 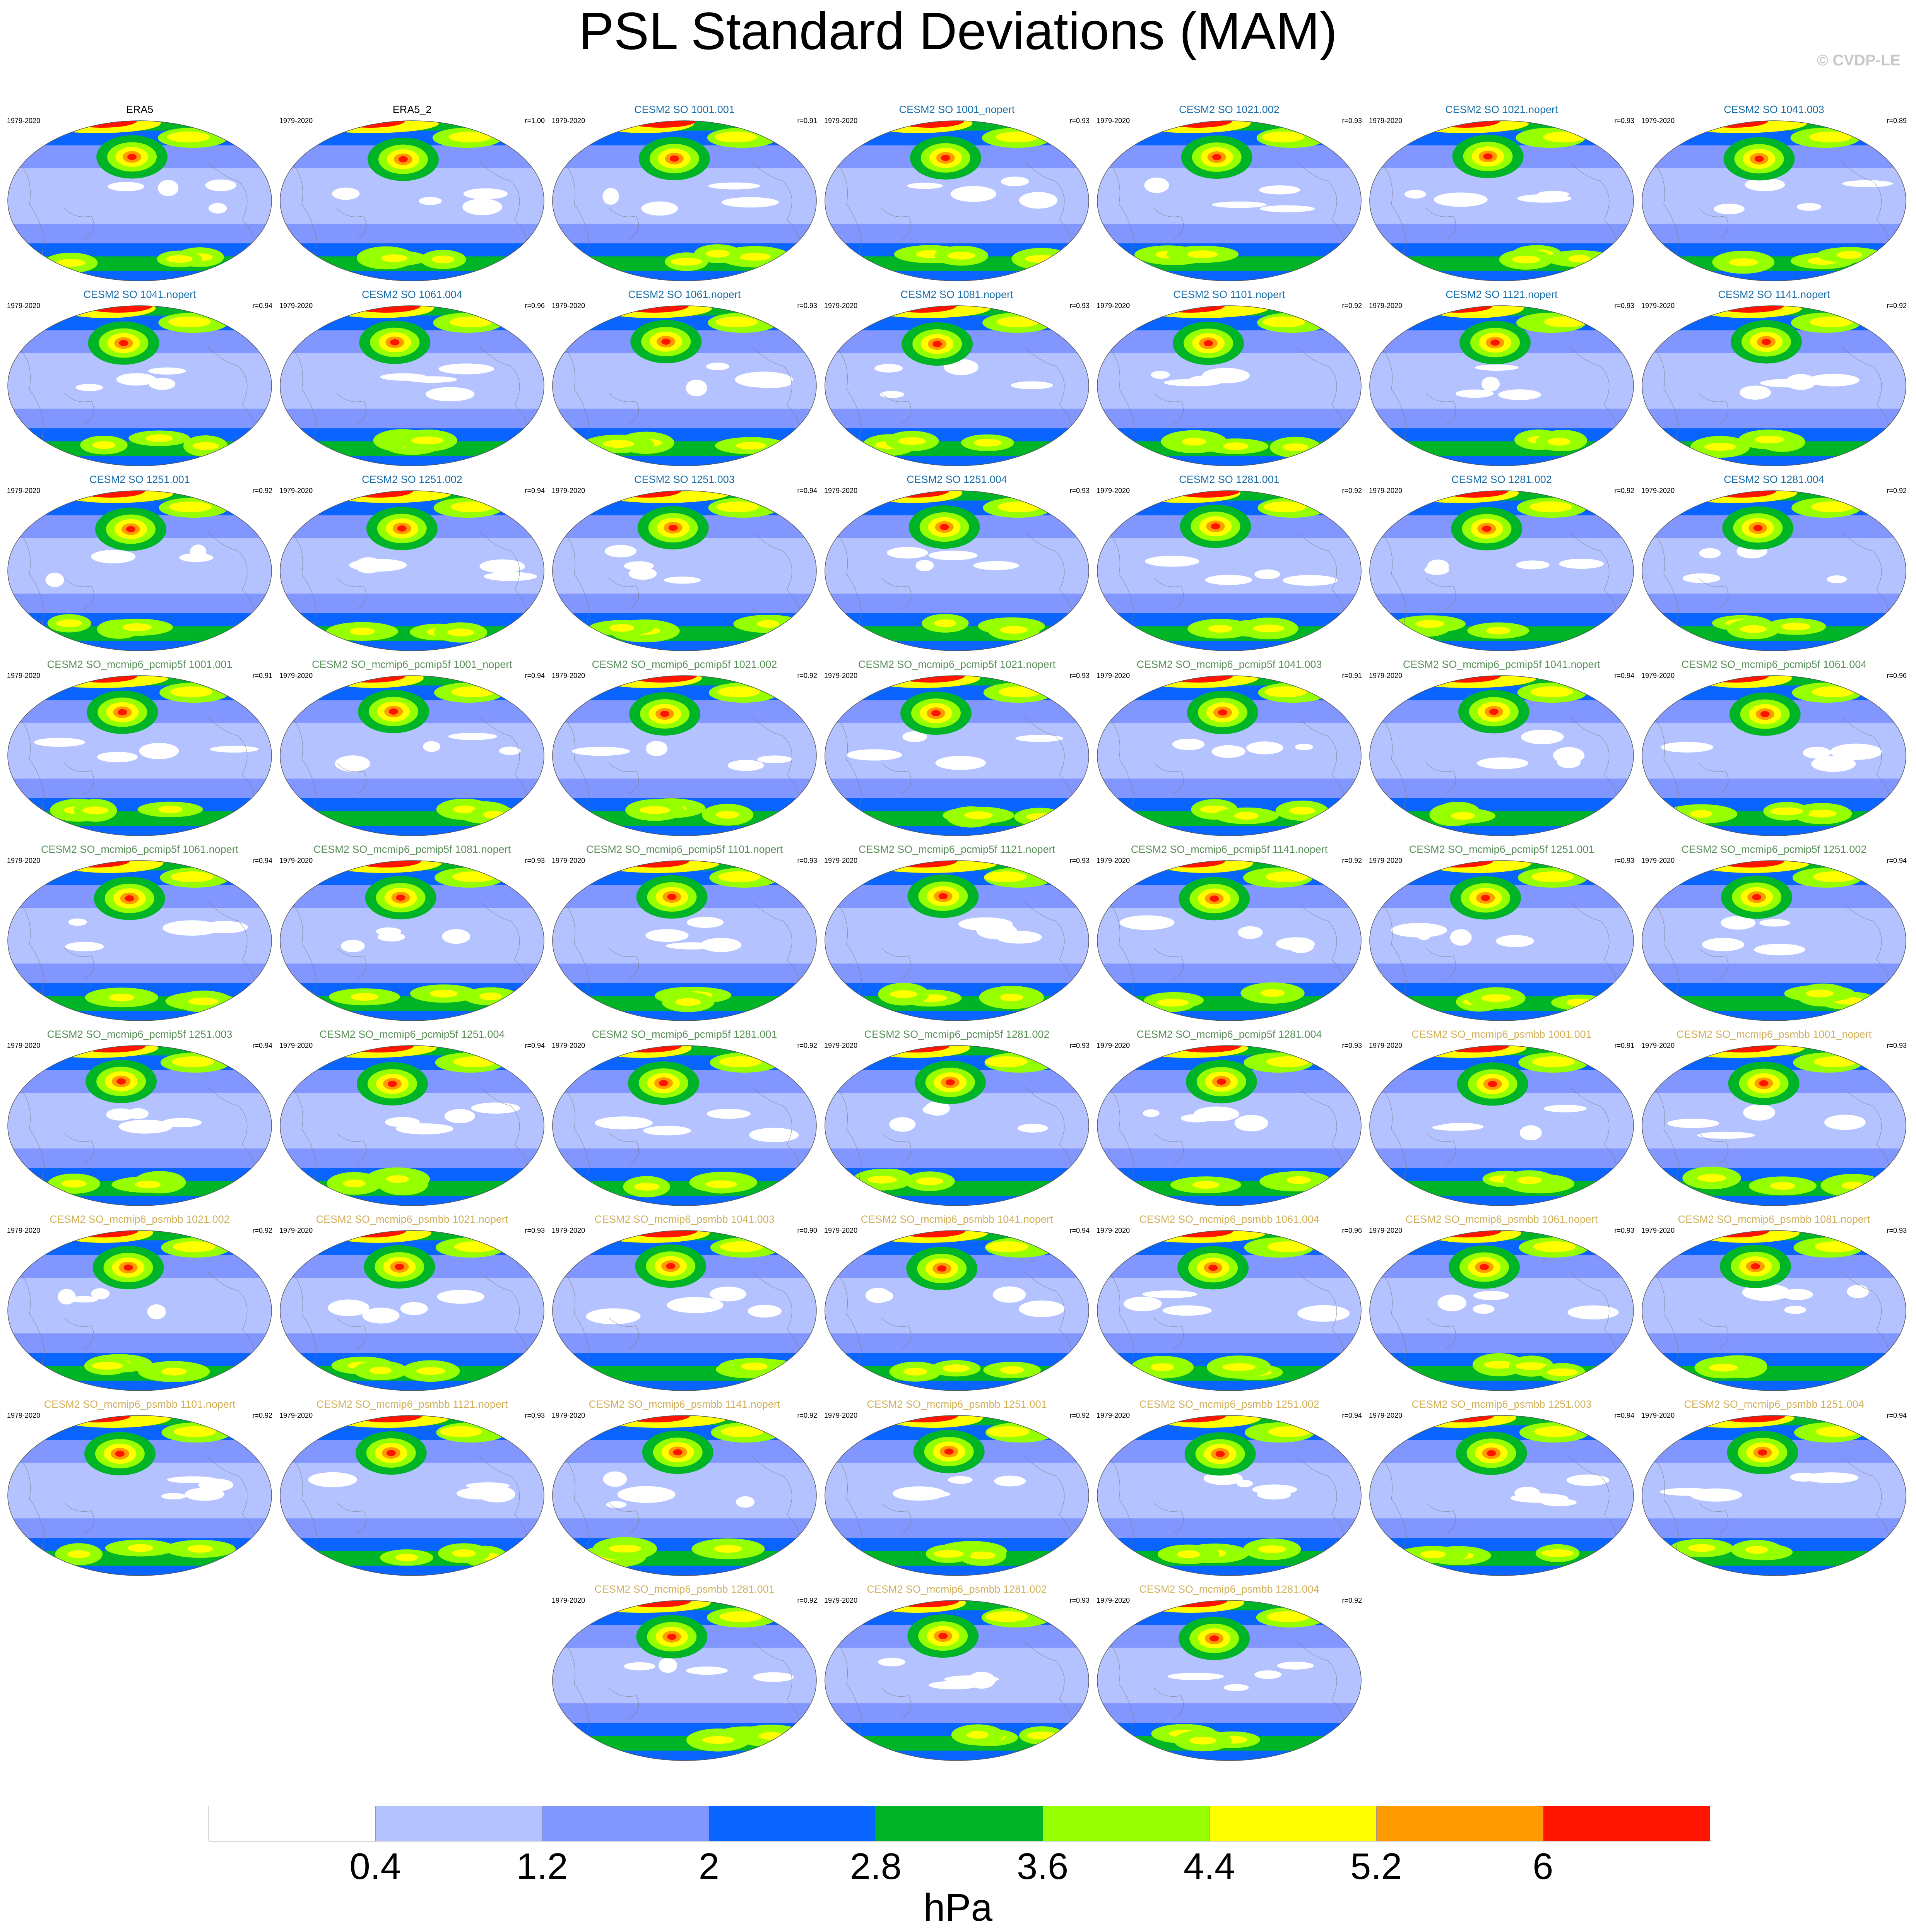 What do you see at coordinates (140, 664) in the screenshot?
I see `panel-title: CESM2 SO_mcmip6_pcmip5f 1001.001` at bounding box center [140, 664].